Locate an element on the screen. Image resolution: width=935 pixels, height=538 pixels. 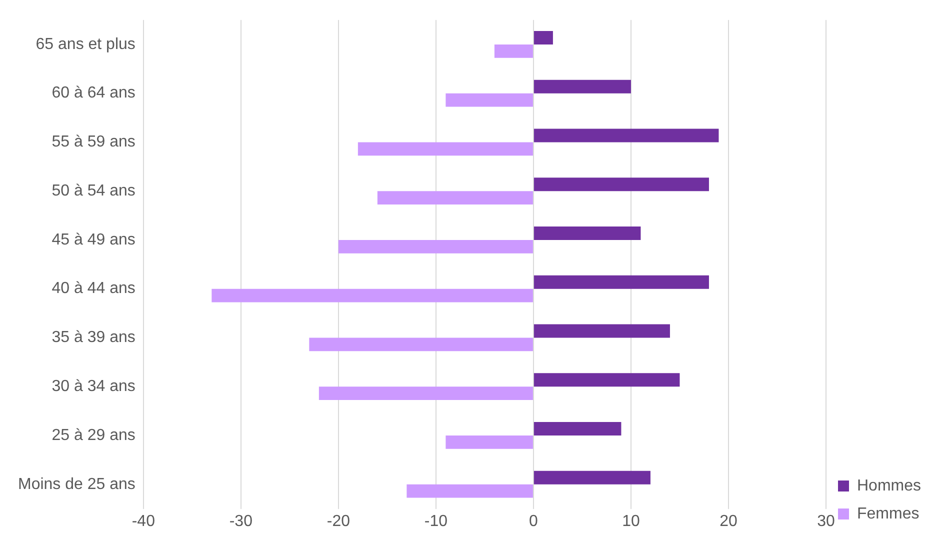
y-tick-label: 45 à 49 ans is located at coordinates (94, 239).